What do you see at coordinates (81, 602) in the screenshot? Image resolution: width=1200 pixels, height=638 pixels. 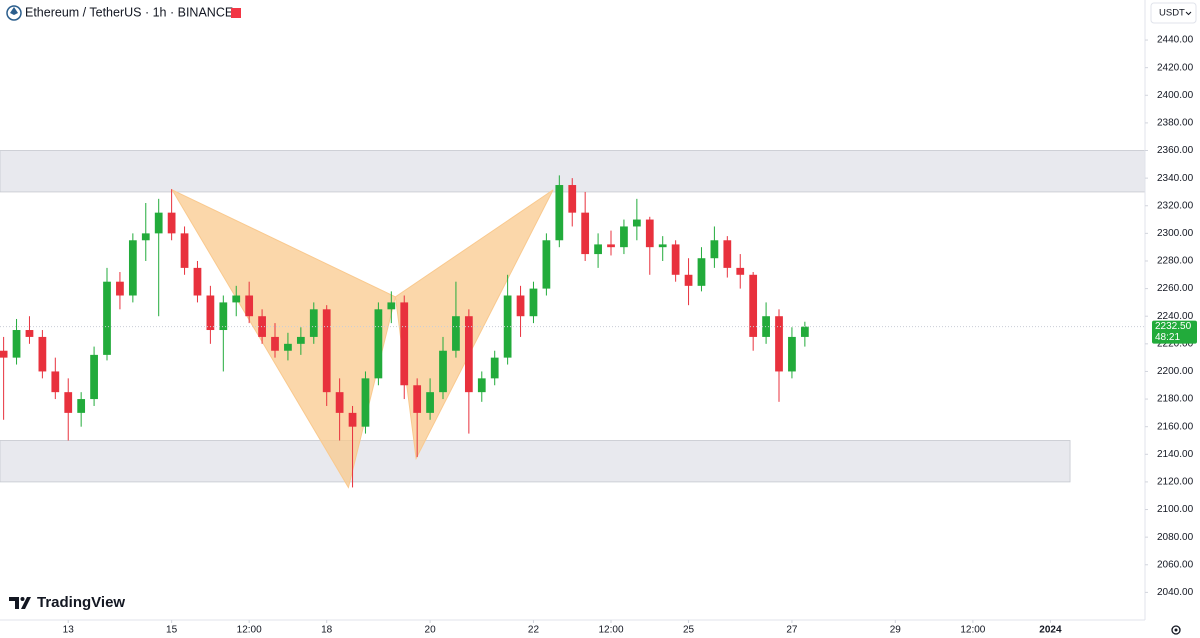 I see `brand-name: TradingView` at bounding box center [81, 602].